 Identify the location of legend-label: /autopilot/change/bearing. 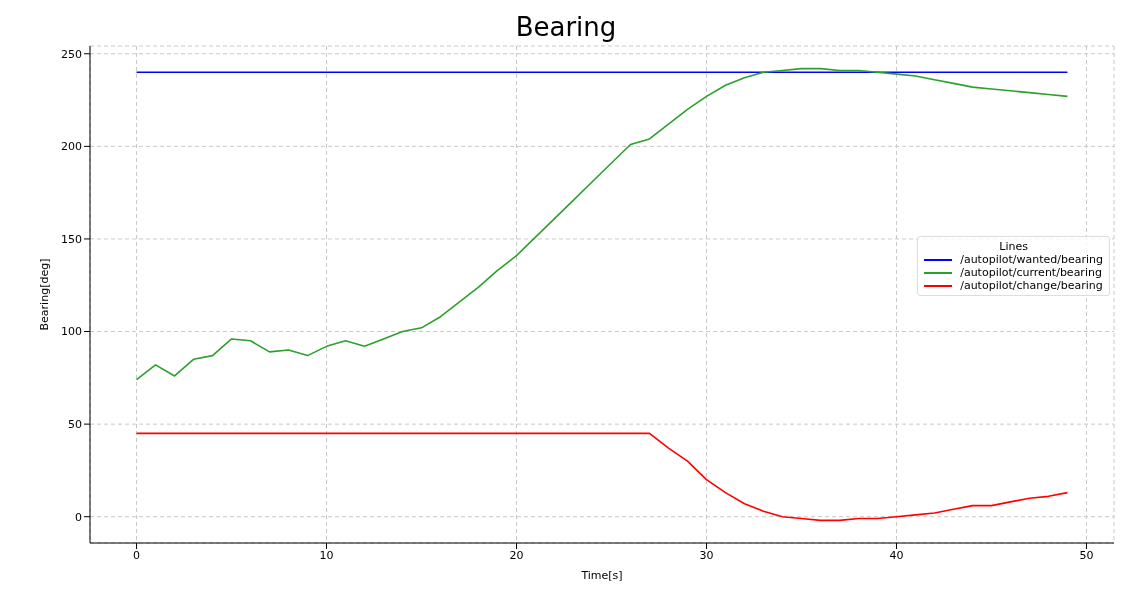
(1031, 285).